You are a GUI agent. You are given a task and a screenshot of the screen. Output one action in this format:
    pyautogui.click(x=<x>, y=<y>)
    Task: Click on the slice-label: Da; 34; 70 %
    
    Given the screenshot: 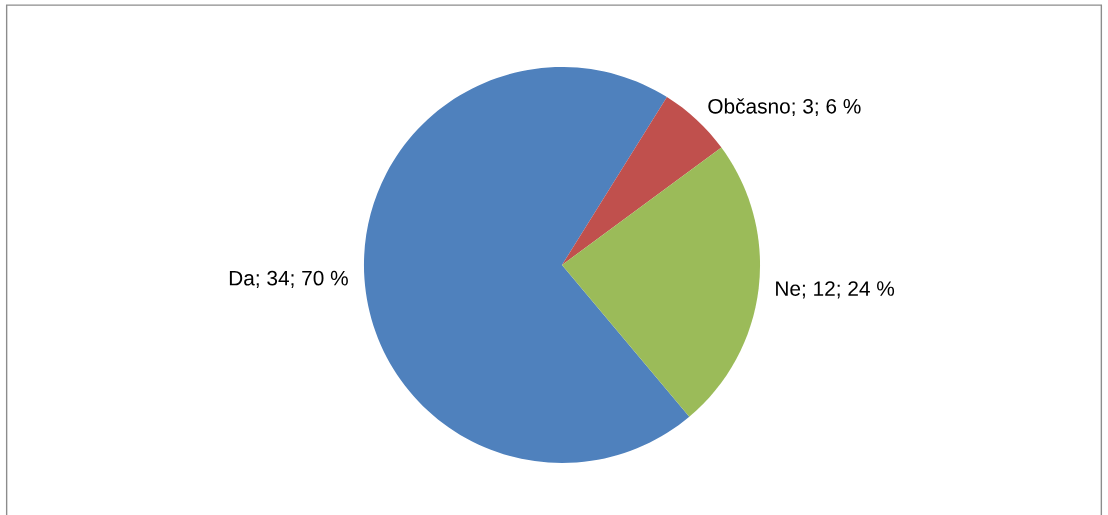 What is the action you would take?
    pyautogui.click(x=288, y=279)
    